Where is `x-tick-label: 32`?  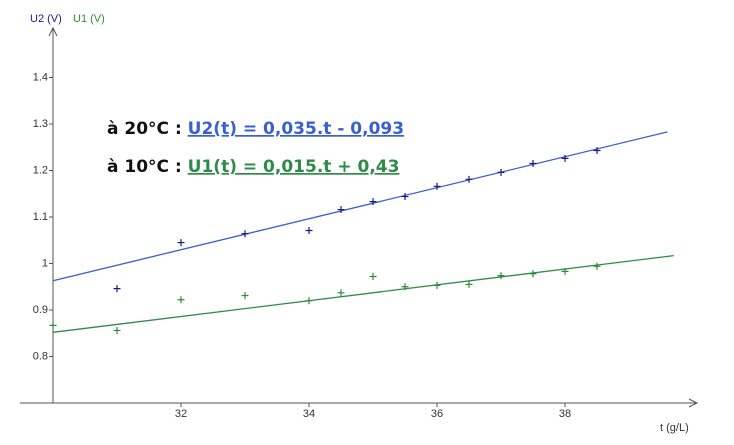 x-tick-label: 32 is located at coordinates (181, 414).